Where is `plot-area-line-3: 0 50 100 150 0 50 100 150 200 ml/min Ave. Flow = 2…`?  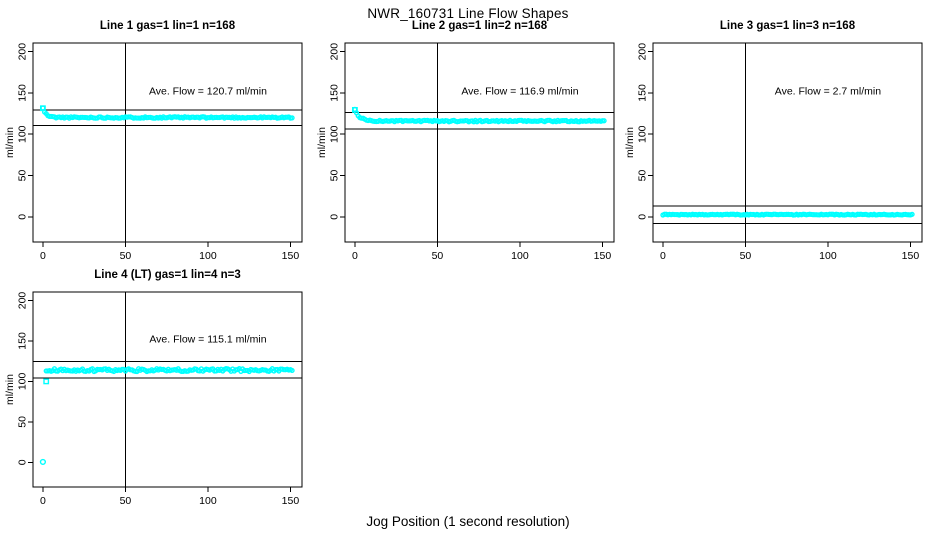 plot-area-line-3: 0 50 100 150 0 50 100 150 200 ml/min Ave. Flow = 2… is located at coordinates (774, 152).